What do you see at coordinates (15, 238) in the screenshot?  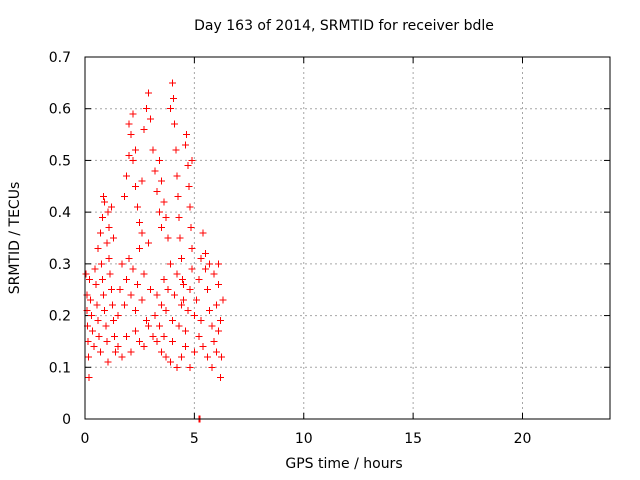 I see `y-axis-label: SRMTID / TECUs` at bounding box center [15, 238].